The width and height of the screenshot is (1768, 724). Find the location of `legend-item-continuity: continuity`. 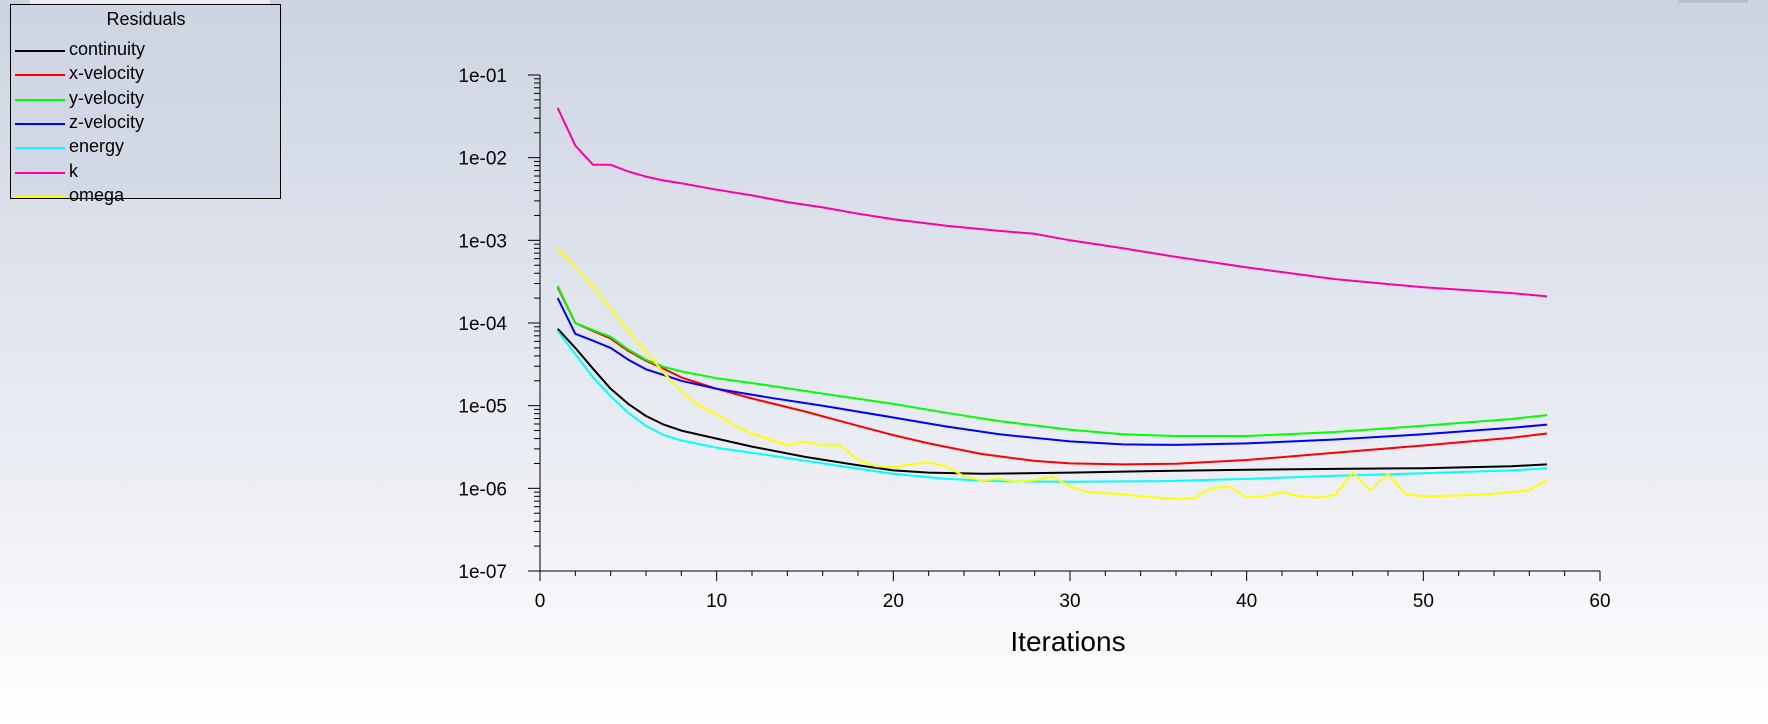

legend-item-continuity: continuity is located at coordinates (146, 50).